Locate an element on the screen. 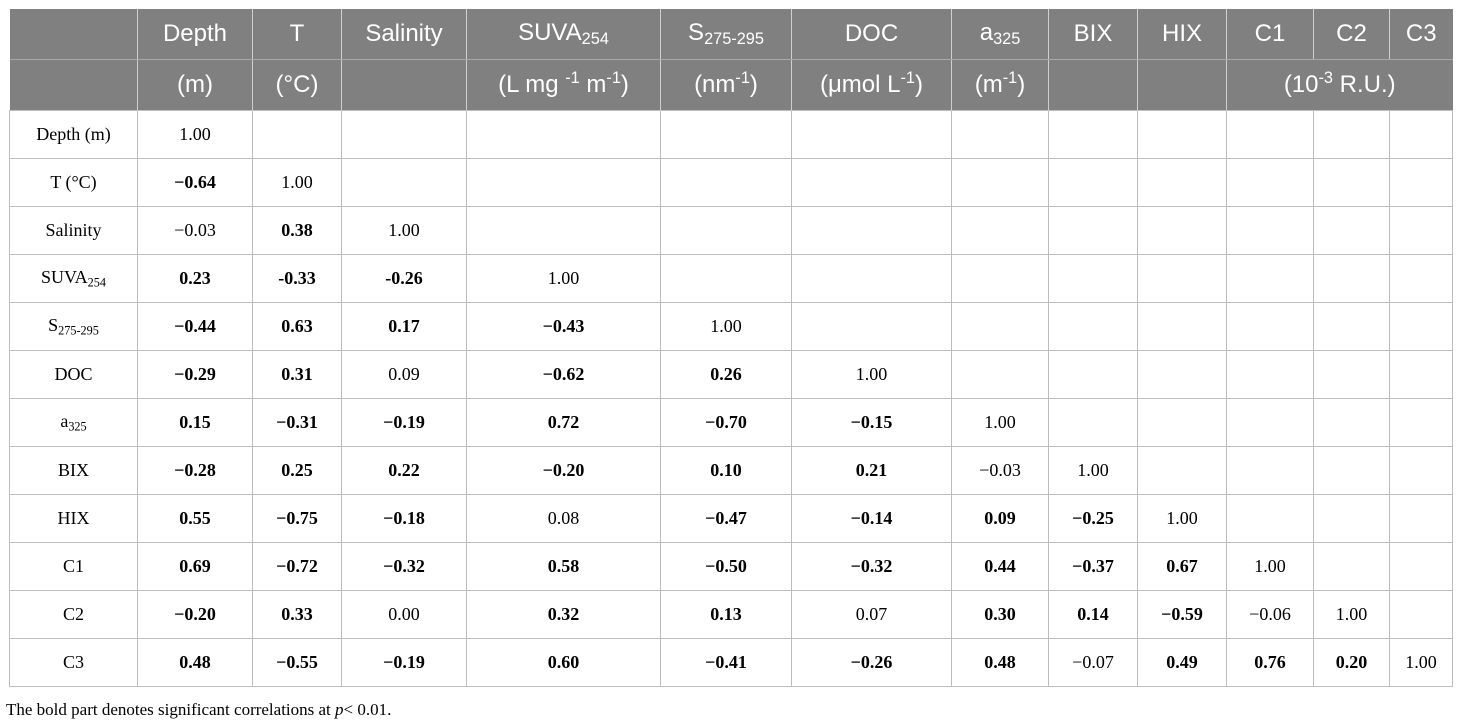 The height and width of the screenshot is (728, 1460). correlation-cell: 0.31 is located at coordinates (297, 374).